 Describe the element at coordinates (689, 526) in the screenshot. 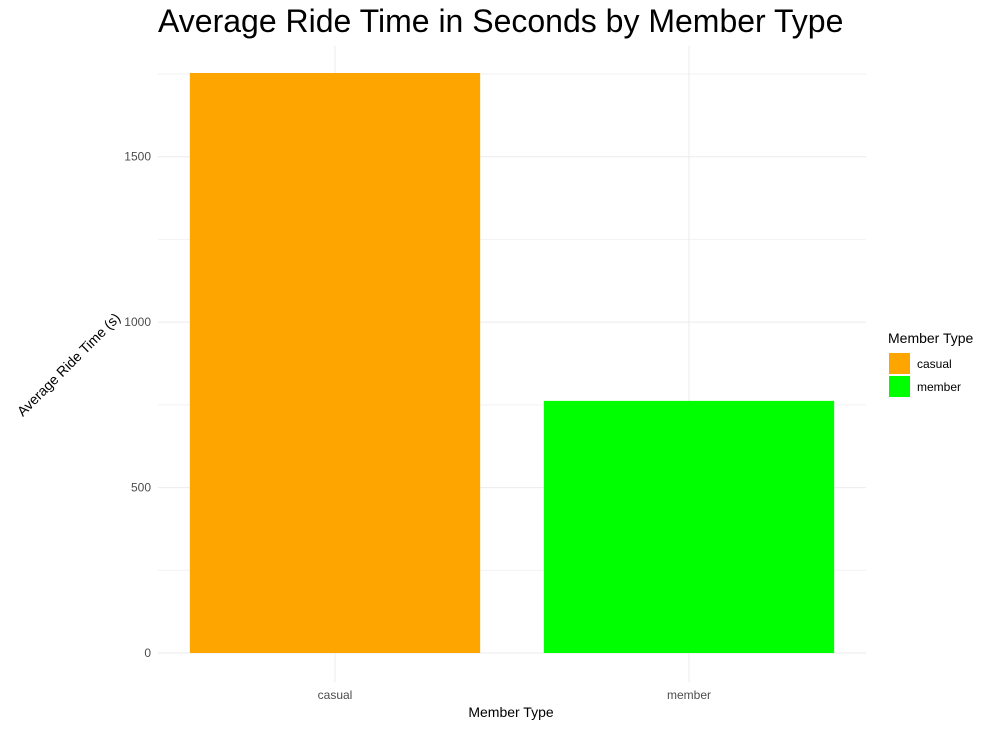

I see `bar-member` at that location.